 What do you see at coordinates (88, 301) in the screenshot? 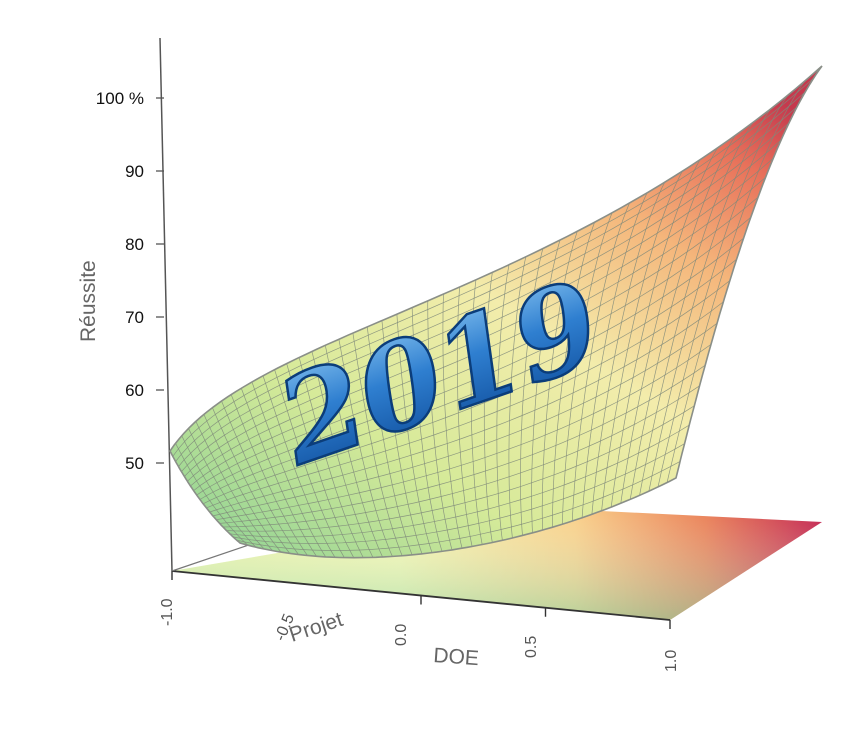
I see `z-axis-title: Réussite` at bounding box center [88, 301].